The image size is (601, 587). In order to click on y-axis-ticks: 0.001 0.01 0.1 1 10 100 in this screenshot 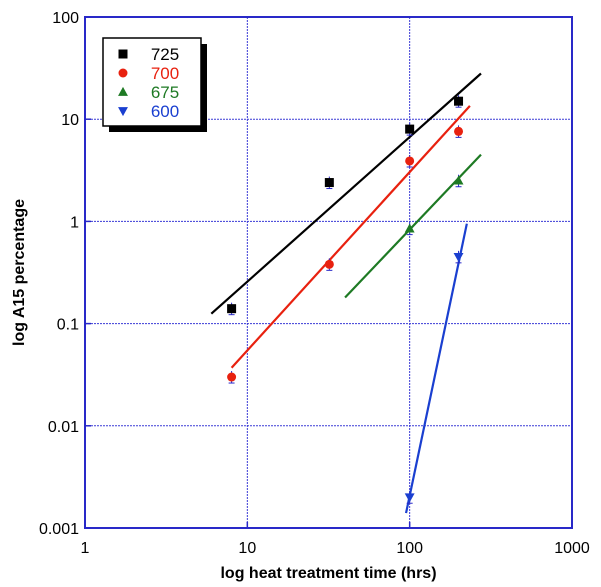, I will do `click(65, 274)`.